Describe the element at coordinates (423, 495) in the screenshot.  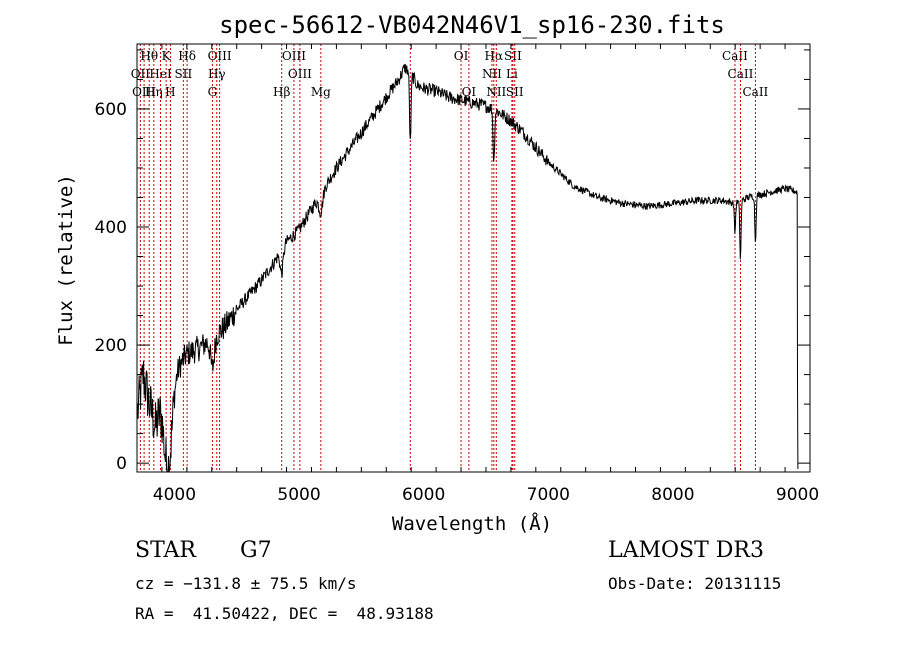
I see `x-tick-label: 6000` at that location.